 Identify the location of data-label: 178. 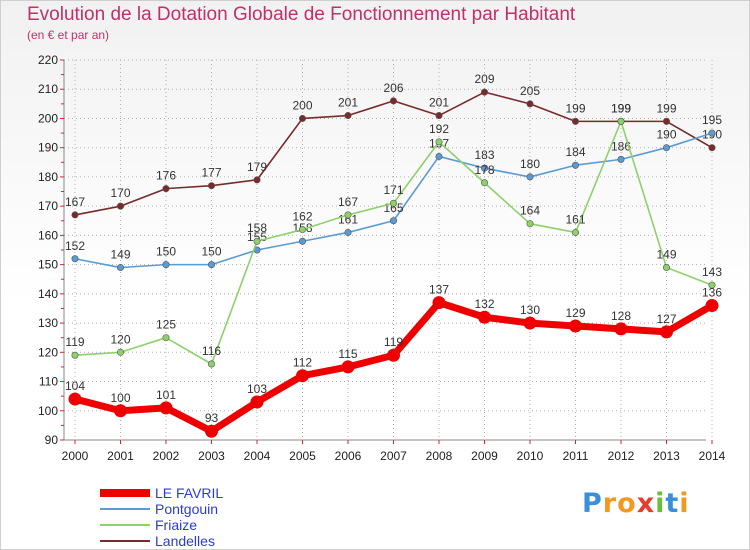
(484, 170).